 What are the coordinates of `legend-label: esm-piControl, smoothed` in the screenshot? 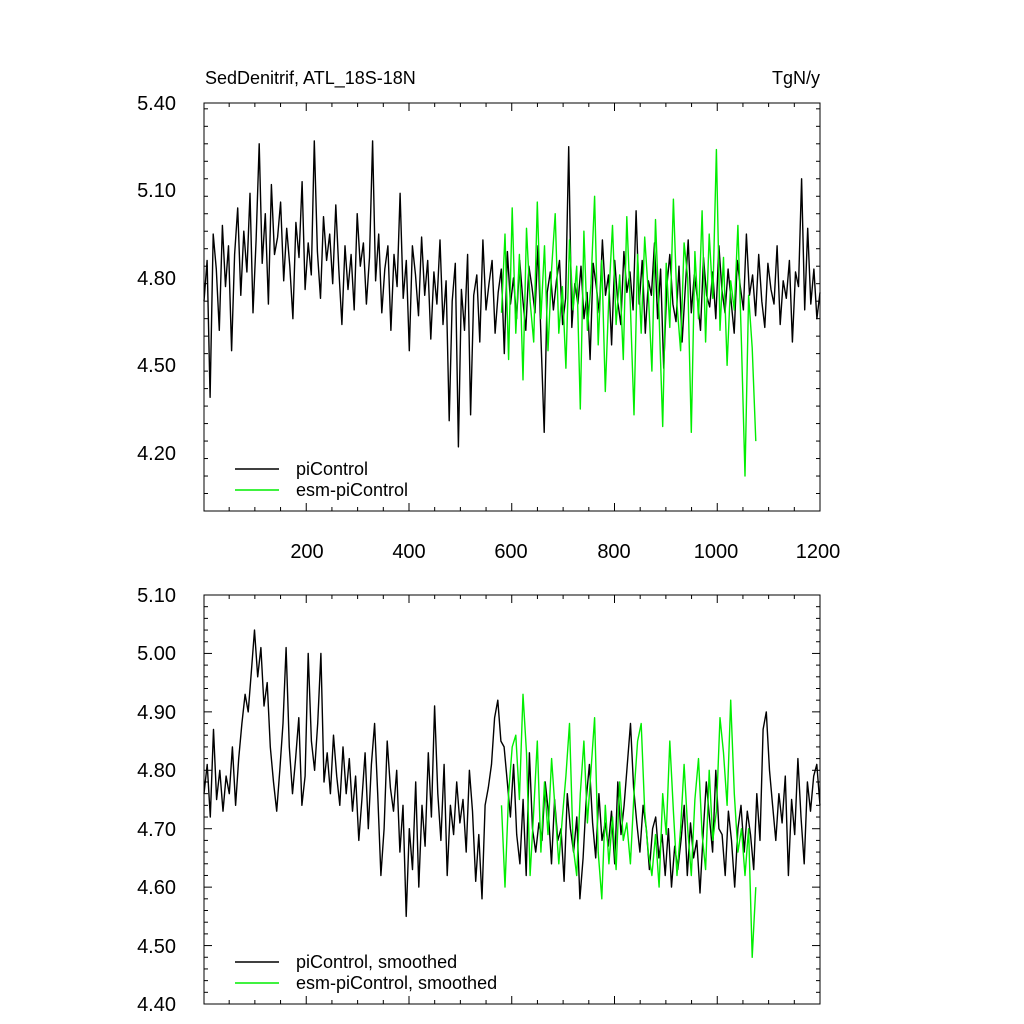 It's located at (396, 983).